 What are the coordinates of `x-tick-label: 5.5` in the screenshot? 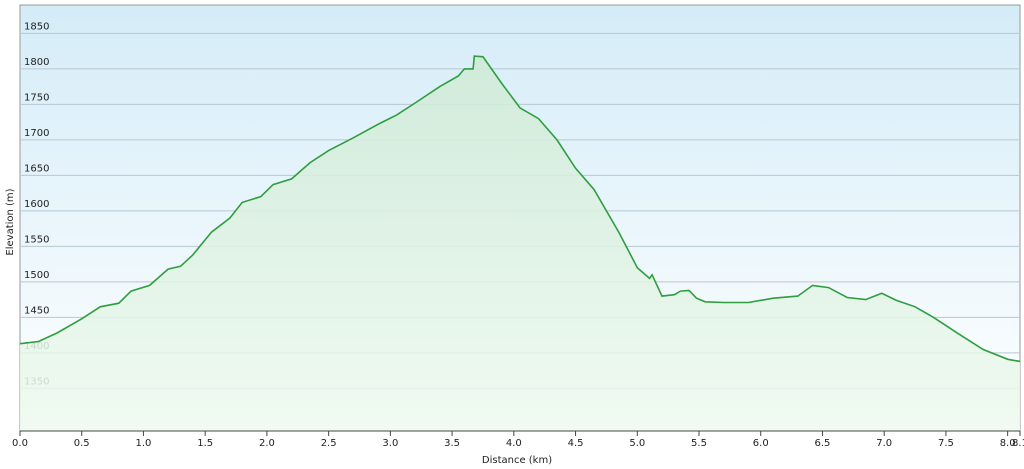 It's located at (699, 443).